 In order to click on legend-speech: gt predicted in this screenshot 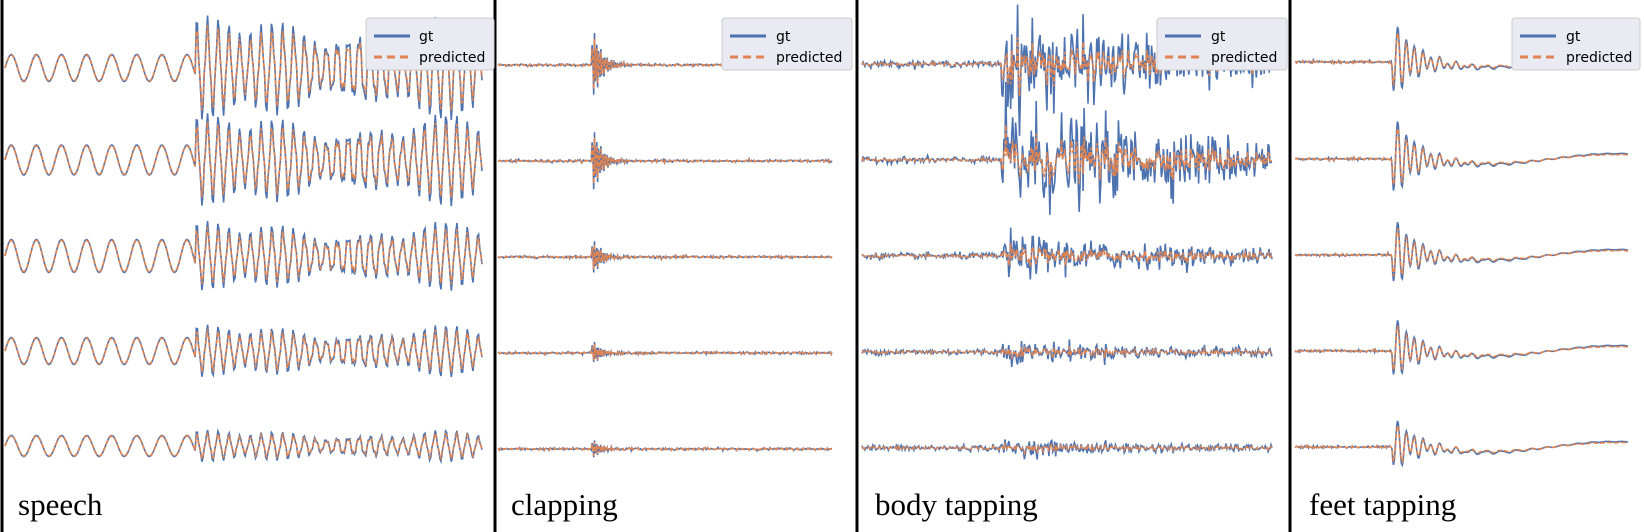, I will do `click(430, 44)`.